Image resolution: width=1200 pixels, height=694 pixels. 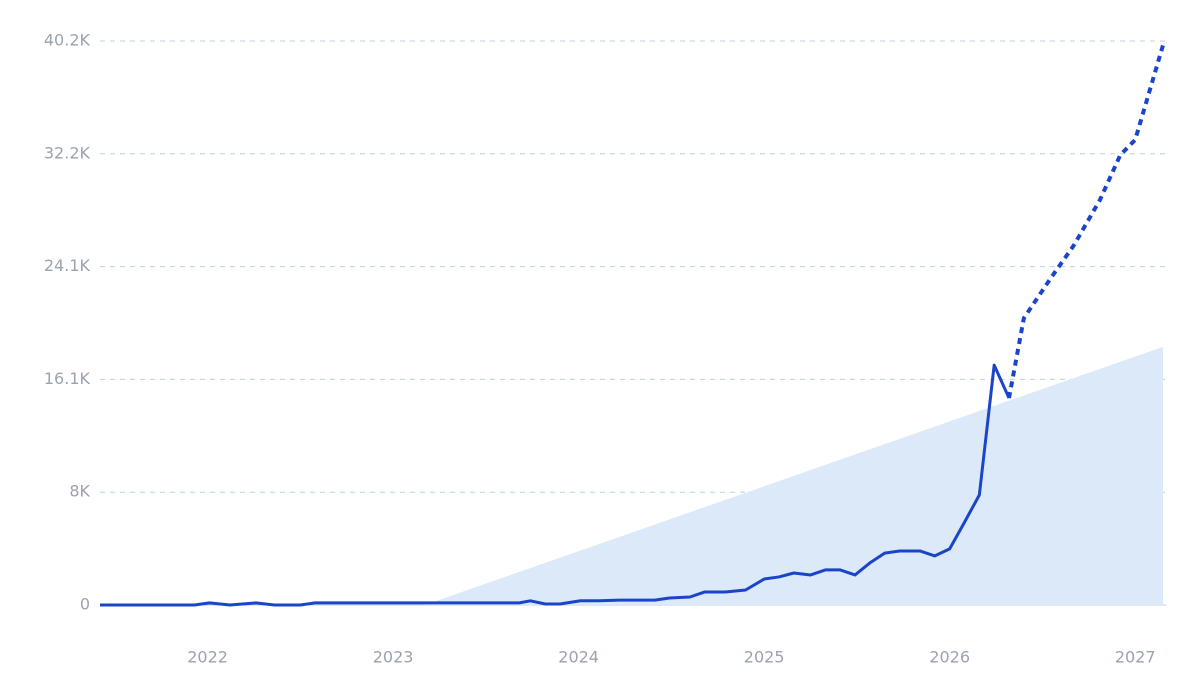 What do you see at coordinates (764, 657) in the screenshot?
I see `x-tick-label: 2025` at bounding box center [764, 657].